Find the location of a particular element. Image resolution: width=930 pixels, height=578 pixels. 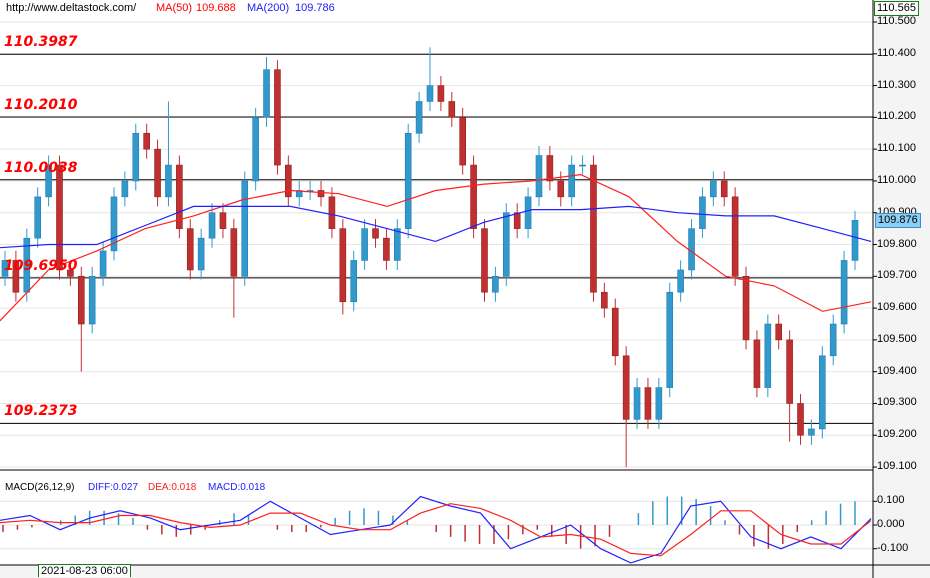

macd-diff-value: DIFF:0.027 is located at coordinates (113, 487).